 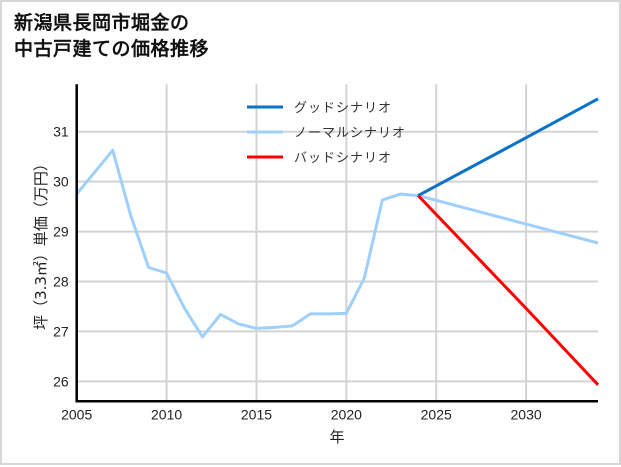 What do you see at coordinates (166, 414) in the screenshot?
I see `x-tick-label: 2010` at bounding box center [166, 414].